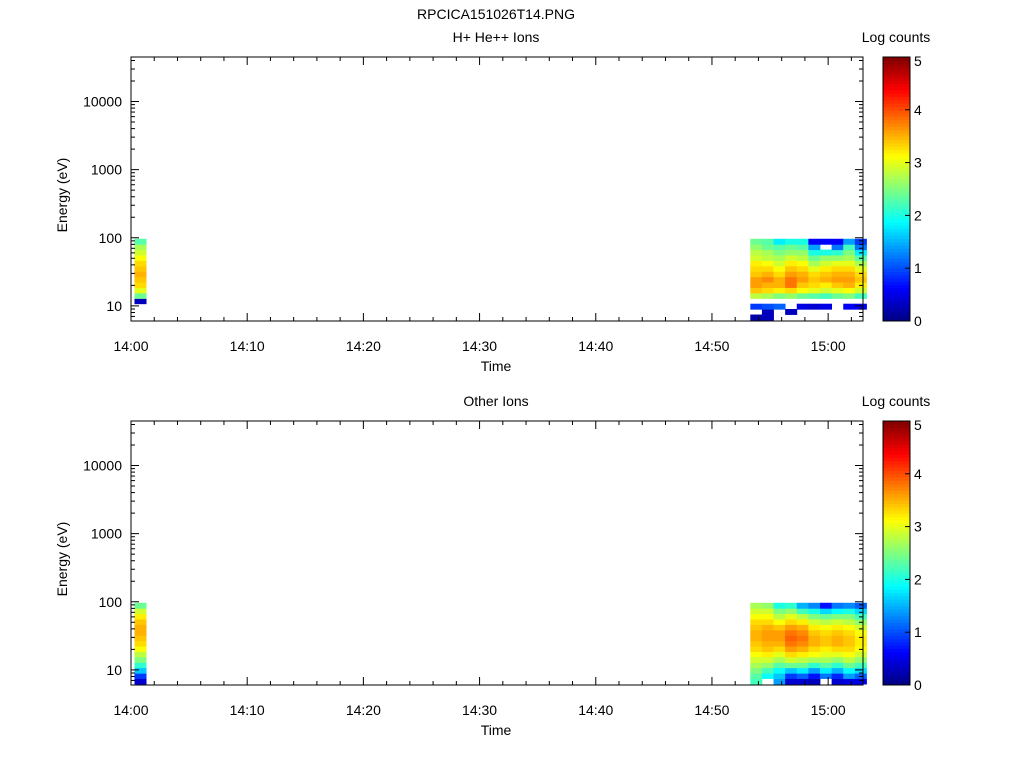  I want to click on colorbar-tick-label: 2, so click(918, 579).